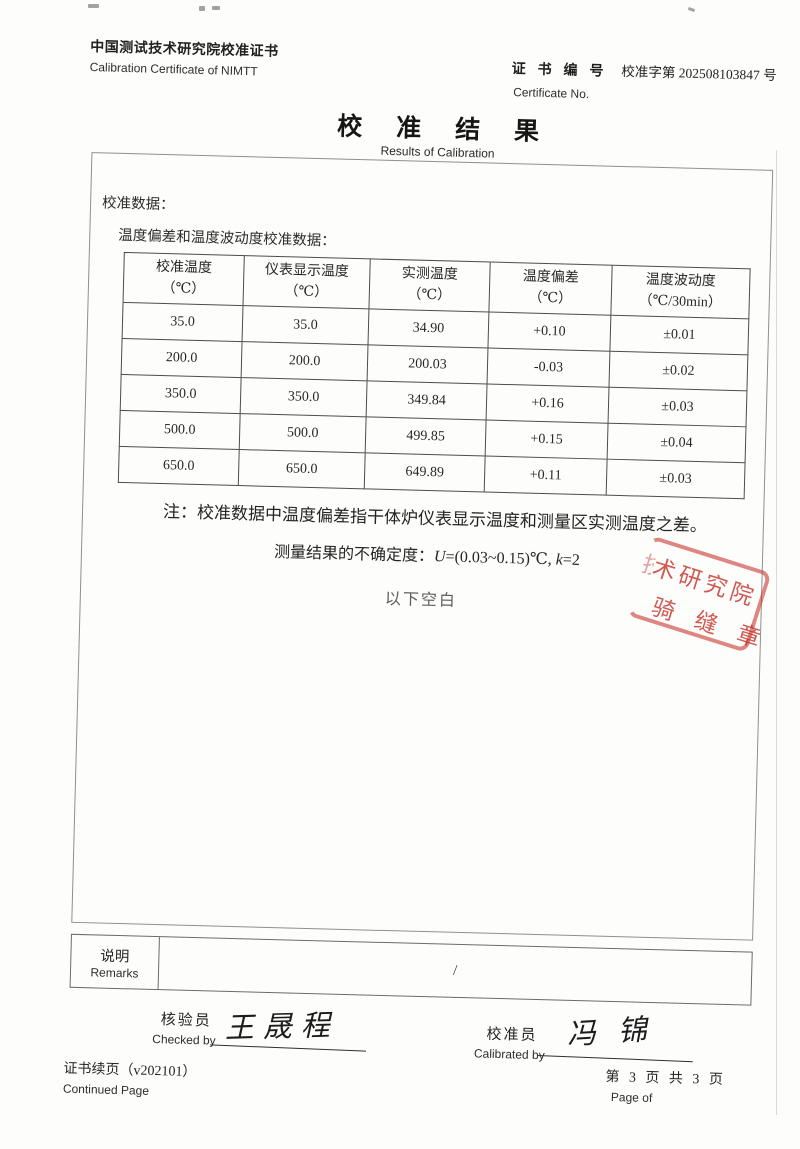 The width and height of the screenshot is (800, 1149). Describe the element at coordinates (138, 202) in the screenshot. I see `section-label: 校准数据：` at that location.